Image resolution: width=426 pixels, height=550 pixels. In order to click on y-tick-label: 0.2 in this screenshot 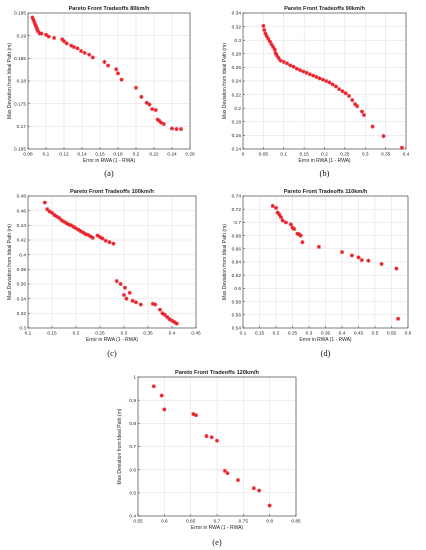, I will do `click(237, 109)`.